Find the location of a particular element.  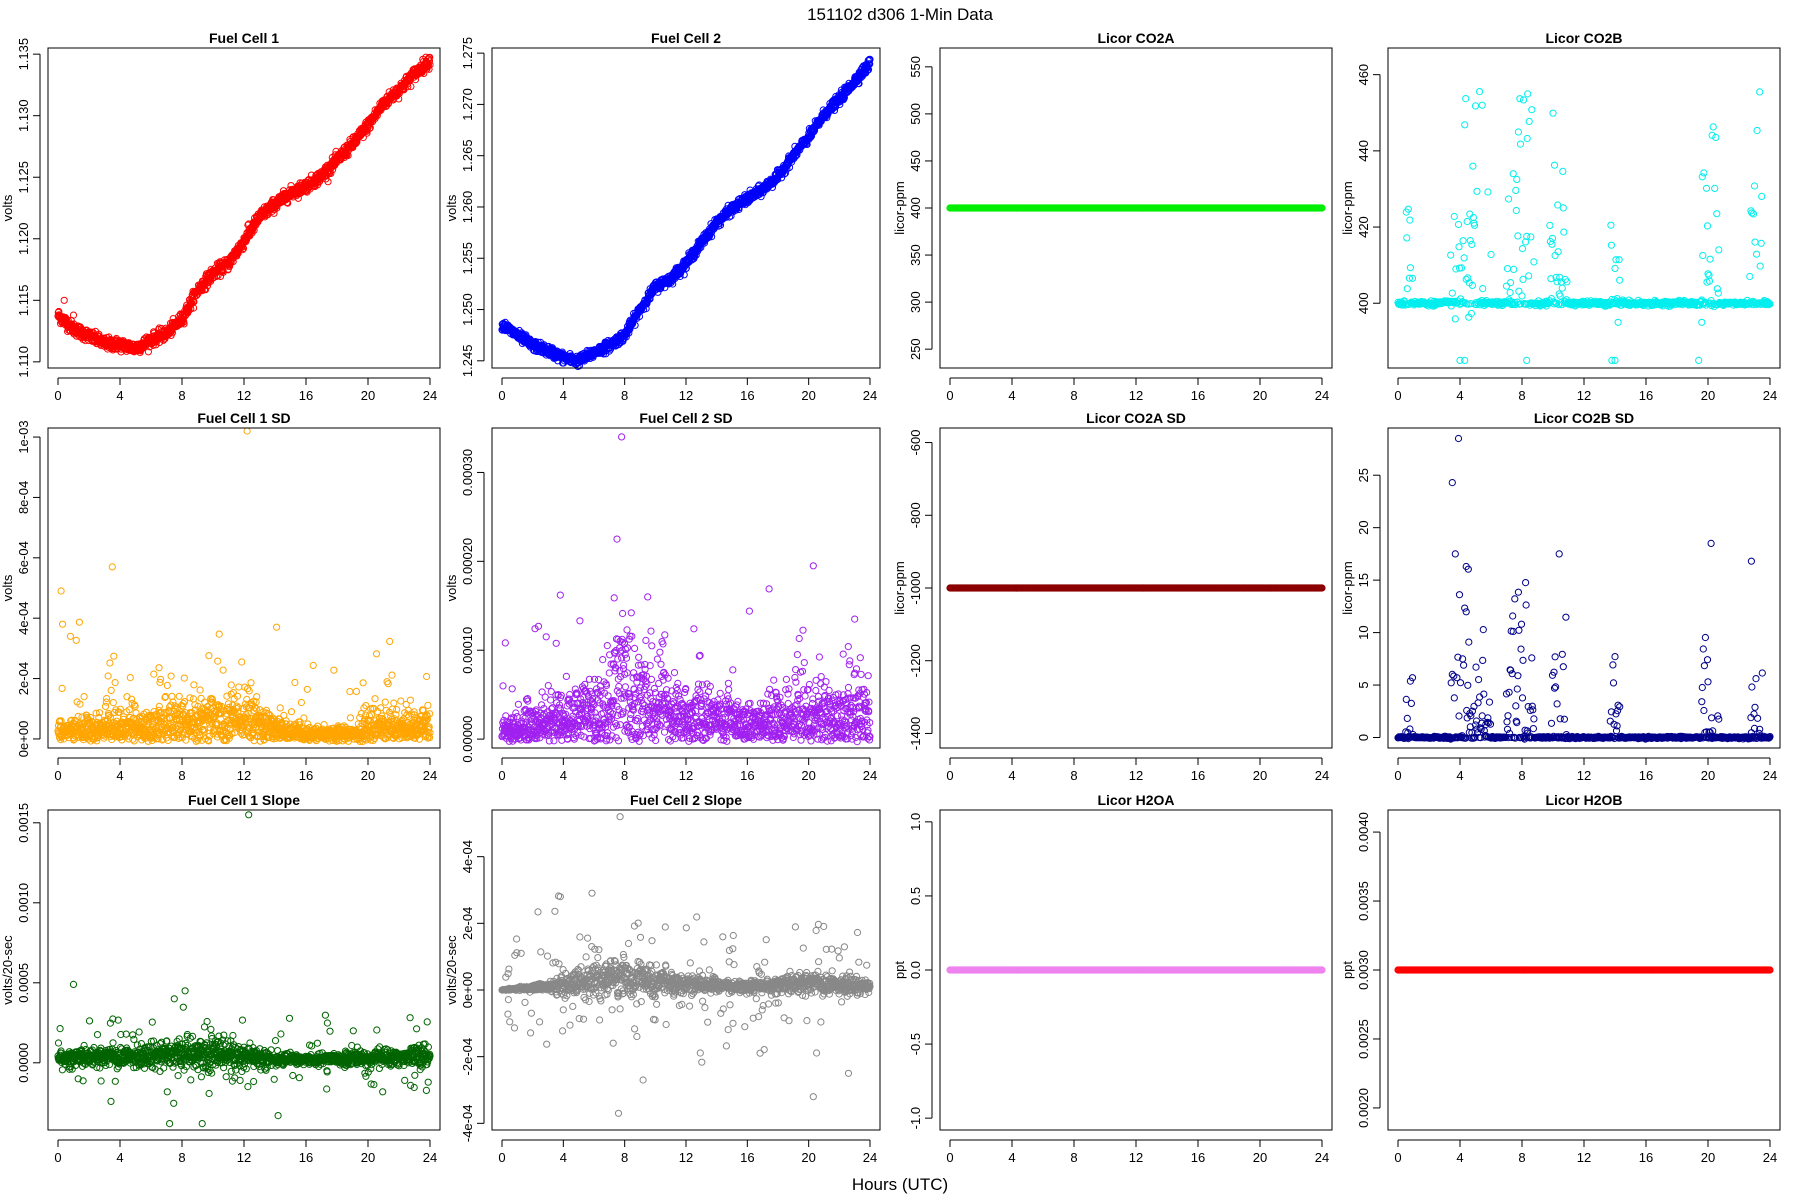

plot-frame is located at coordinates (1584, 208).